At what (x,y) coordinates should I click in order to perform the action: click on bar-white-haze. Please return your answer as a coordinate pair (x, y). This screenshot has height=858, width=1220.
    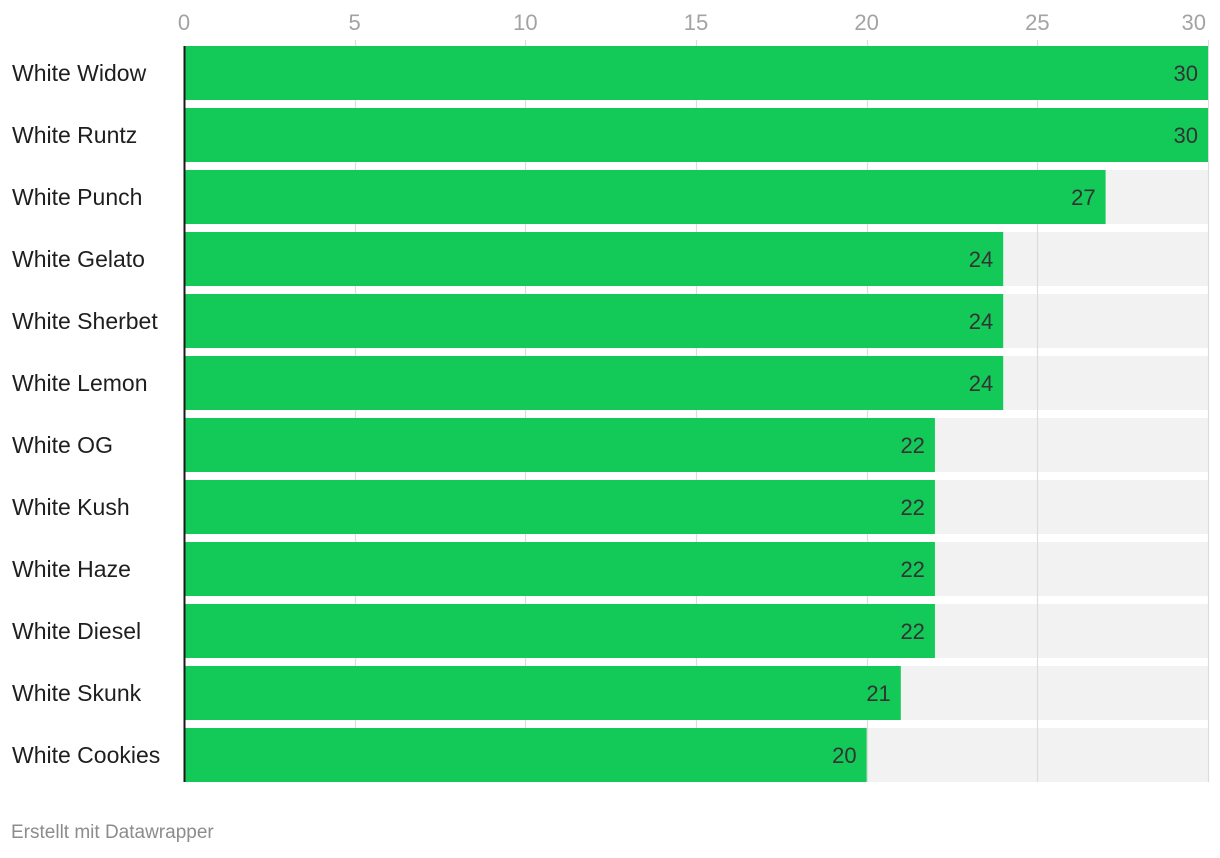
    Looking at the image, I should click on (559, 569).